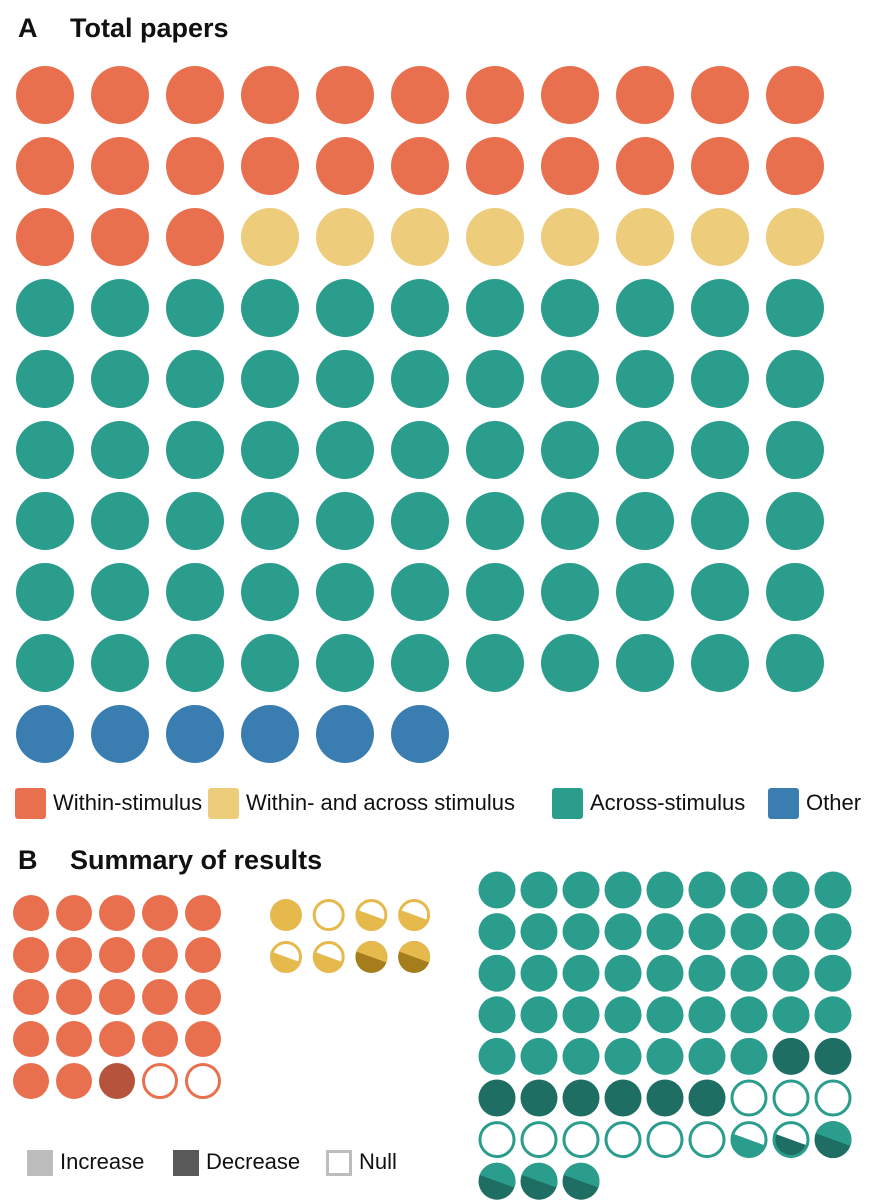  Describe the element at coordinates (102, 1161) in the screenshot. I see `legend-label: Increase` at that location.